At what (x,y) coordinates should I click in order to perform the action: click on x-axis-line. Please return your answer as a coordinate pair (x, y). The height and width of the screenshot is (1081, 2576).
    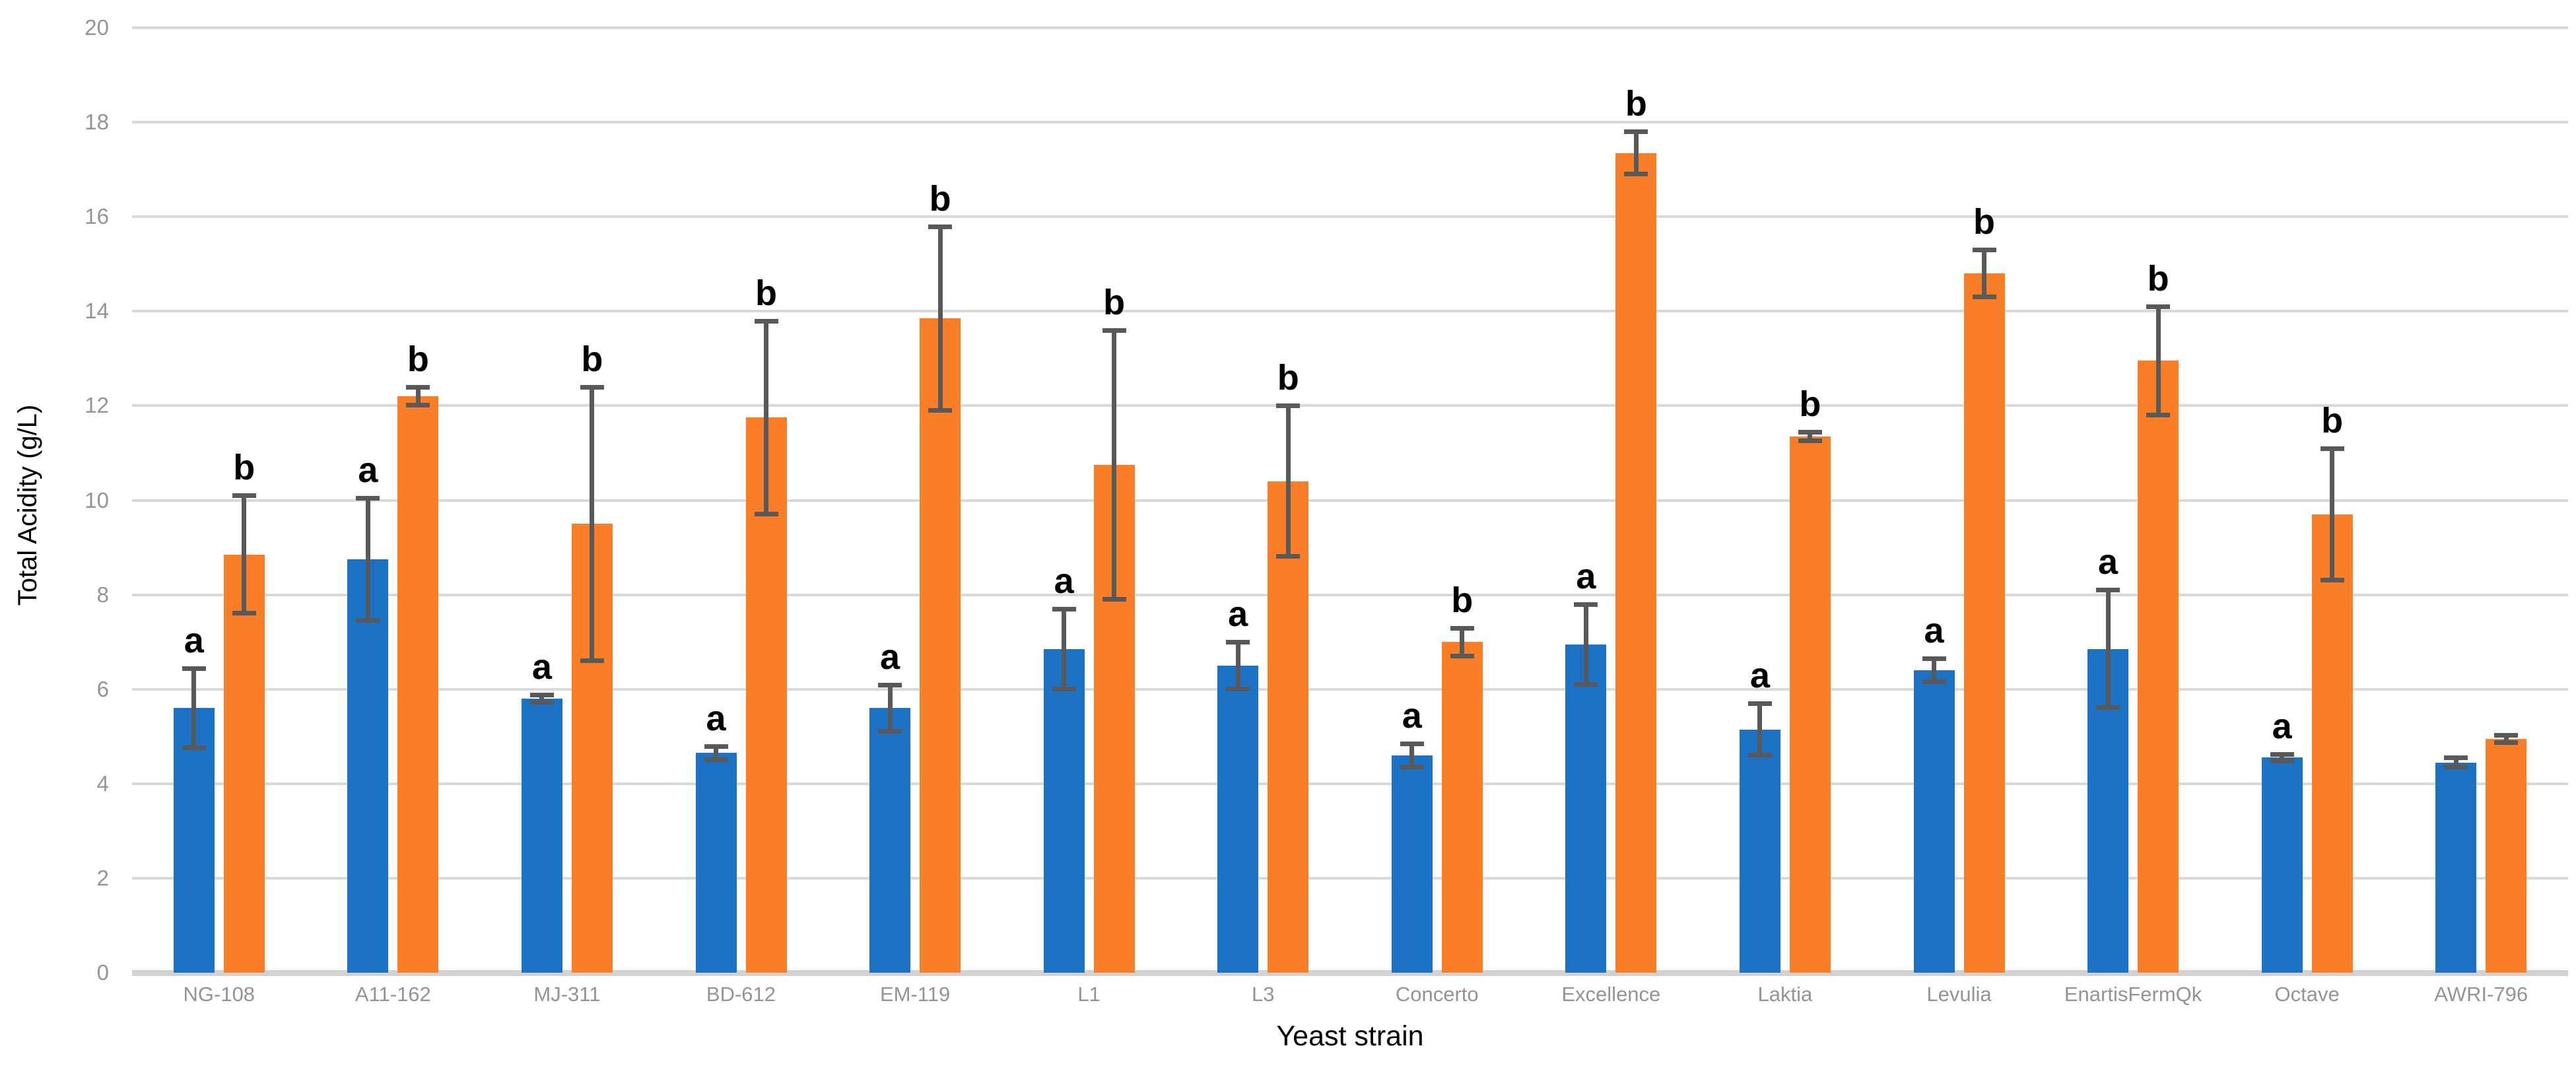
    Looking at the image, I should click on (1350, 972).